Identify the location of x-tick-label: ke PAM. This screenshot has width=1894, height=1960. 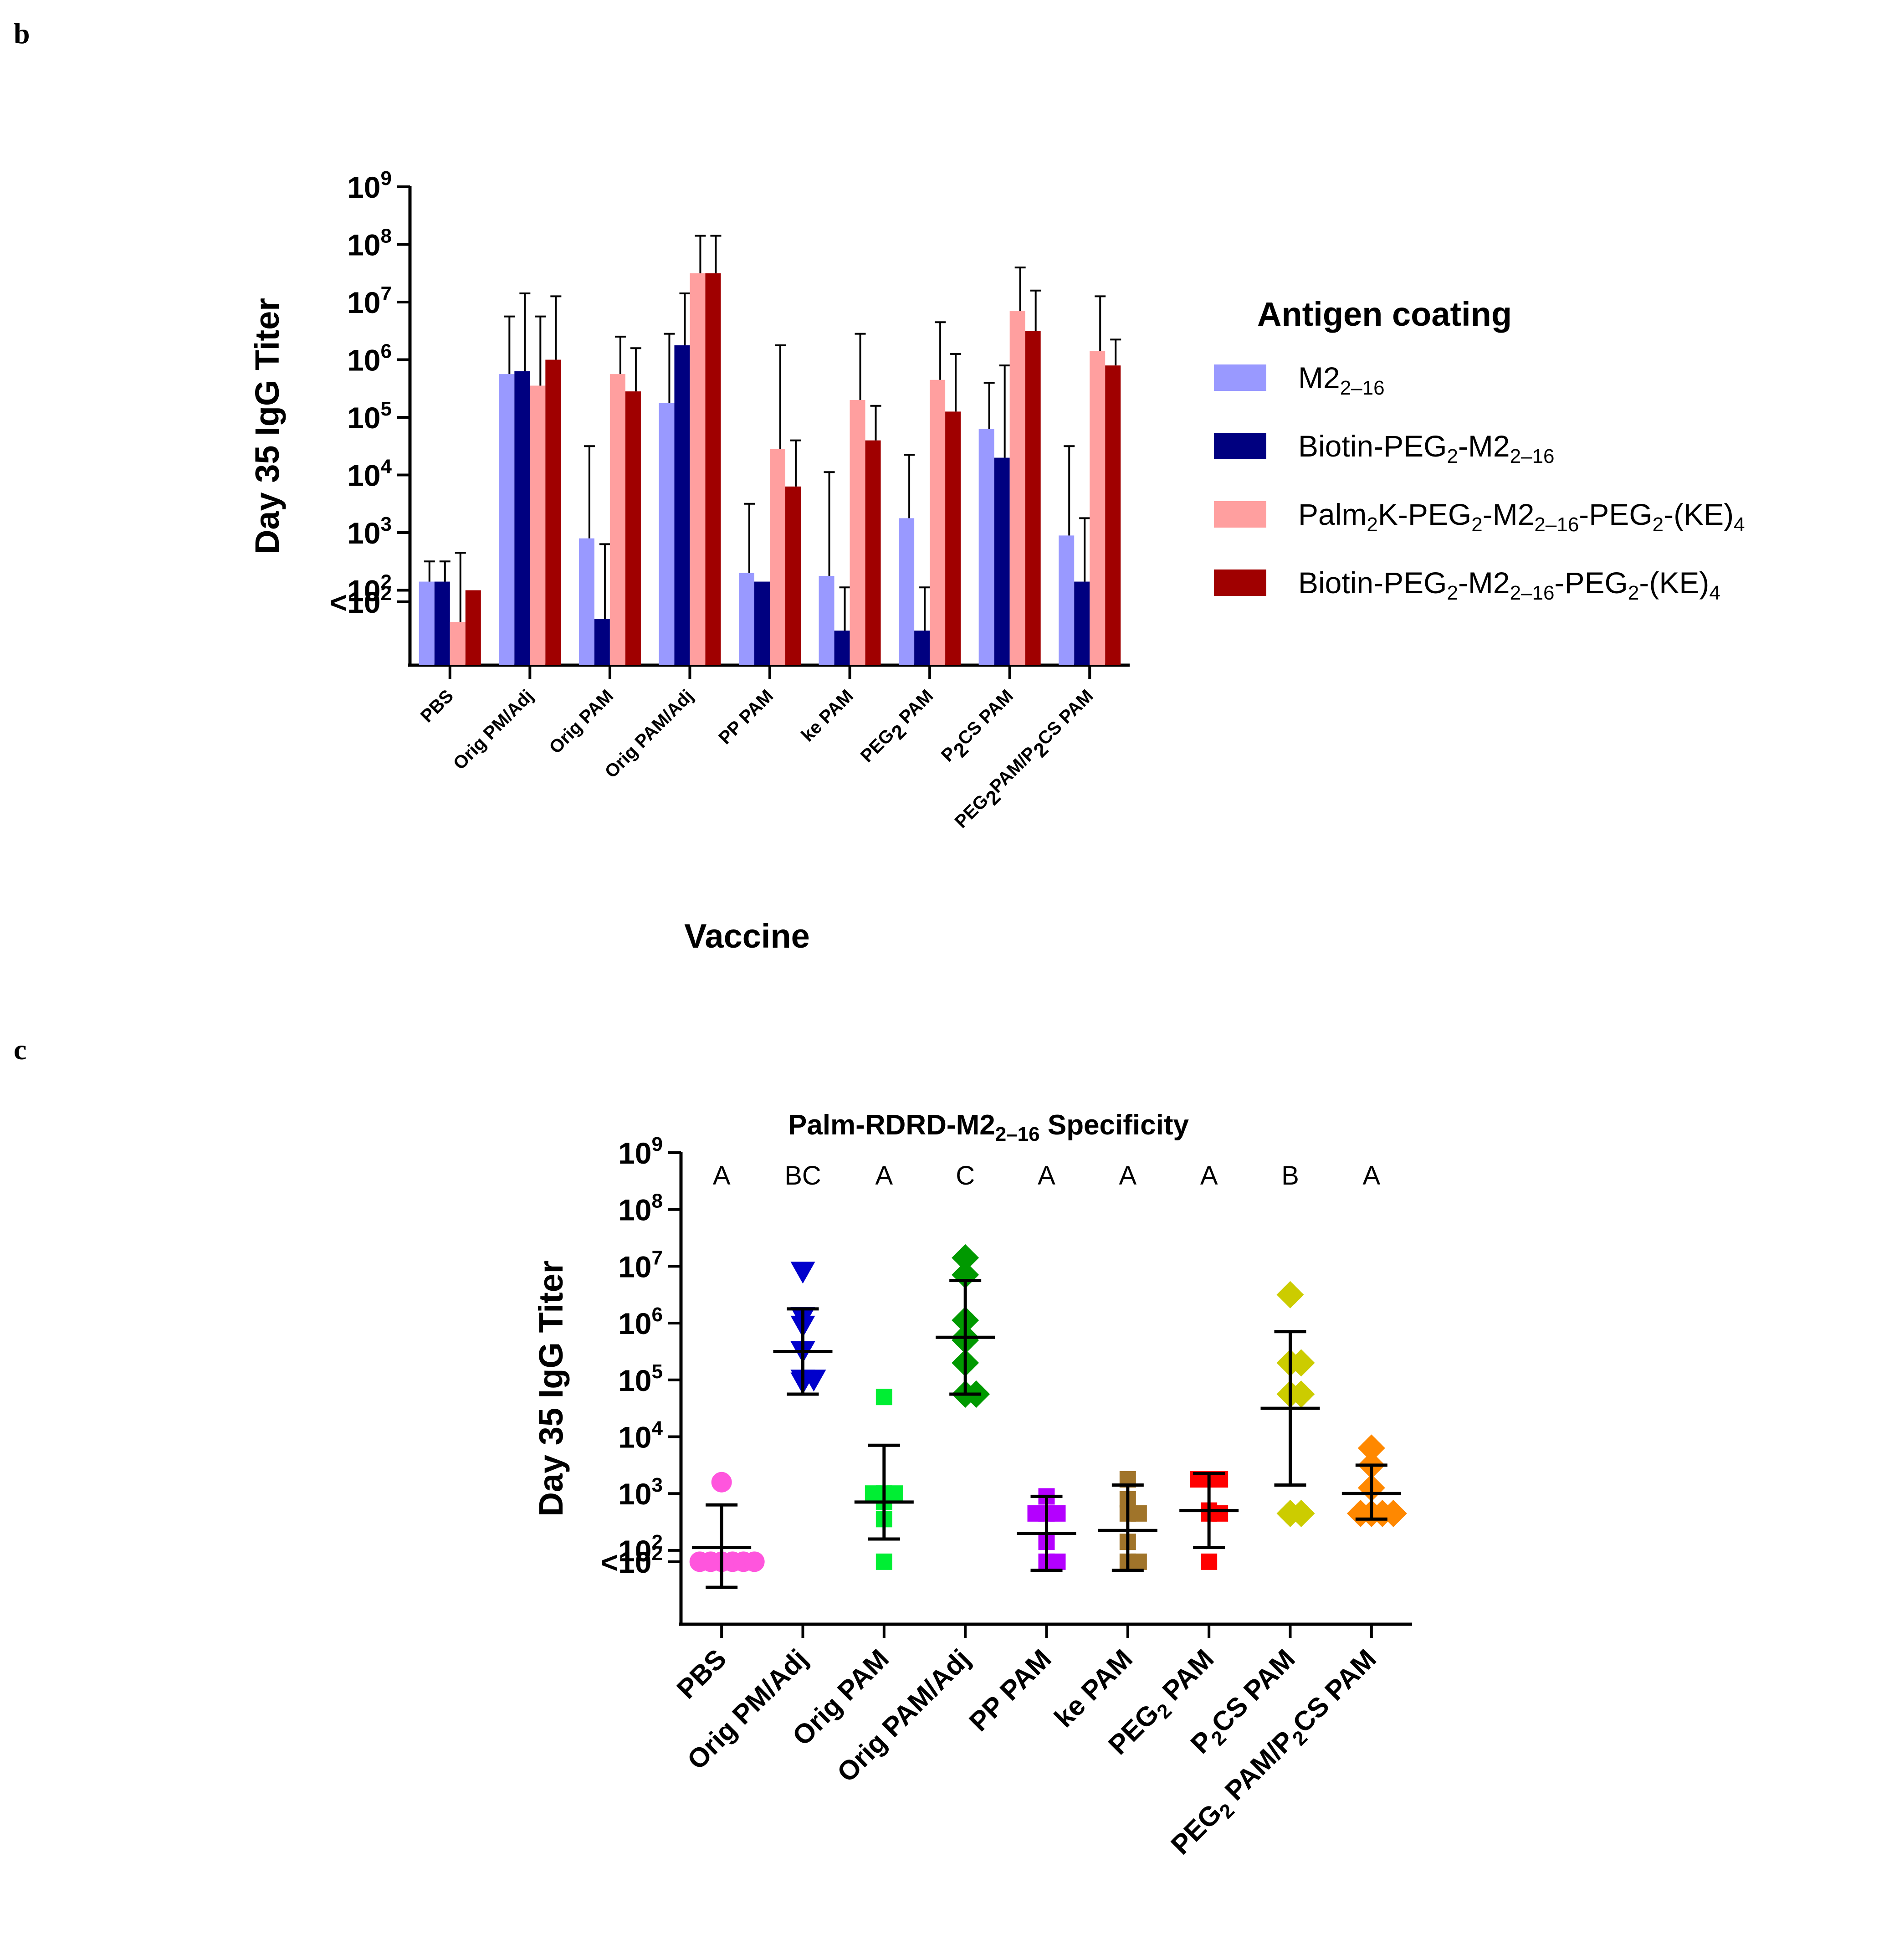
(827, 715).